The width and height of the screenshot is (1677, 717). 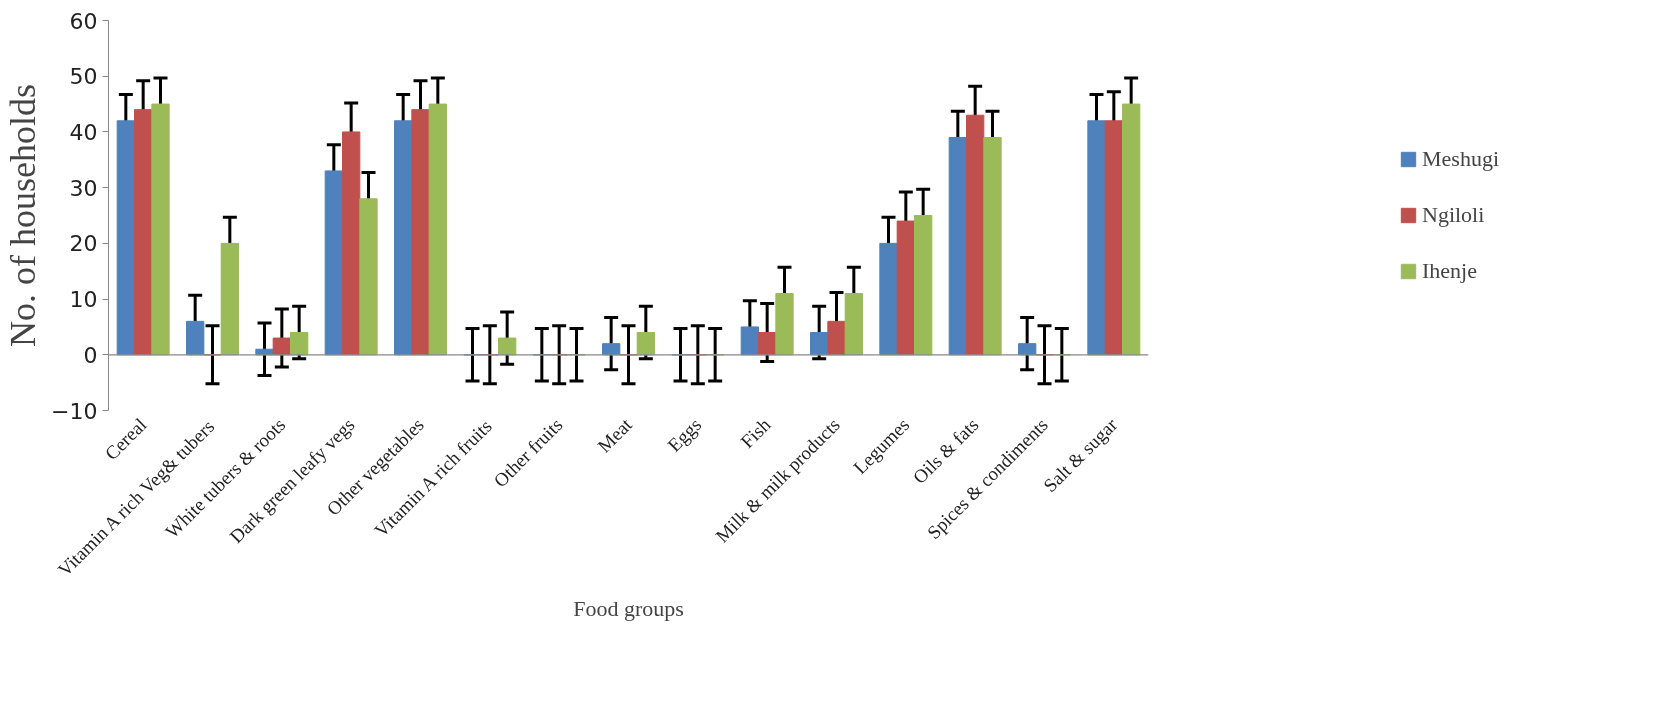 What do you see at coordinates (83, 300) in the screenshot?
I see `y-tick-label: 10` at bounding box center [83, 300].